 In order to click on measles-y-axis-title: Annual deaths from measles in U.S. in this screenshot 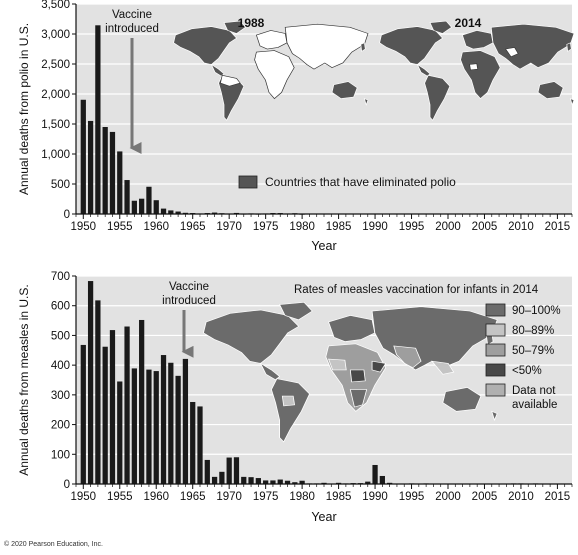, I will do `click(24, 379)`.